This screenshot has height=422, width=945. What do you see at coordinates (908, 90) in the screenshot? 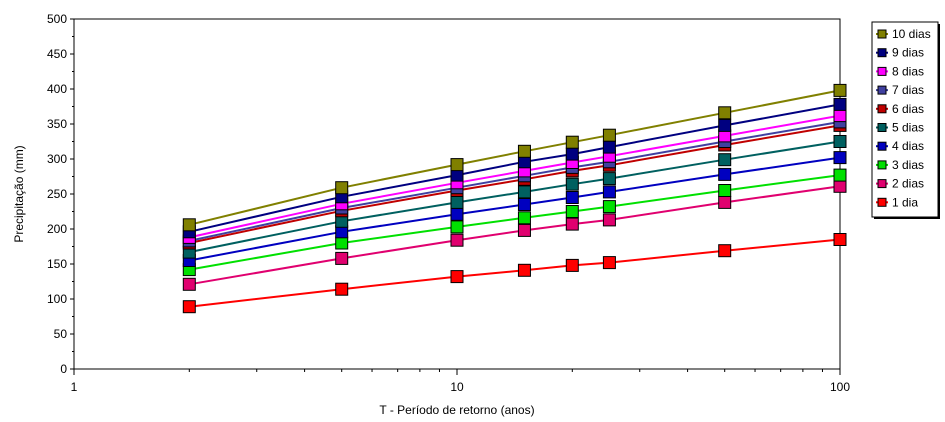
I see `legend-label: 7 dias` at bounding box center [908, 90].